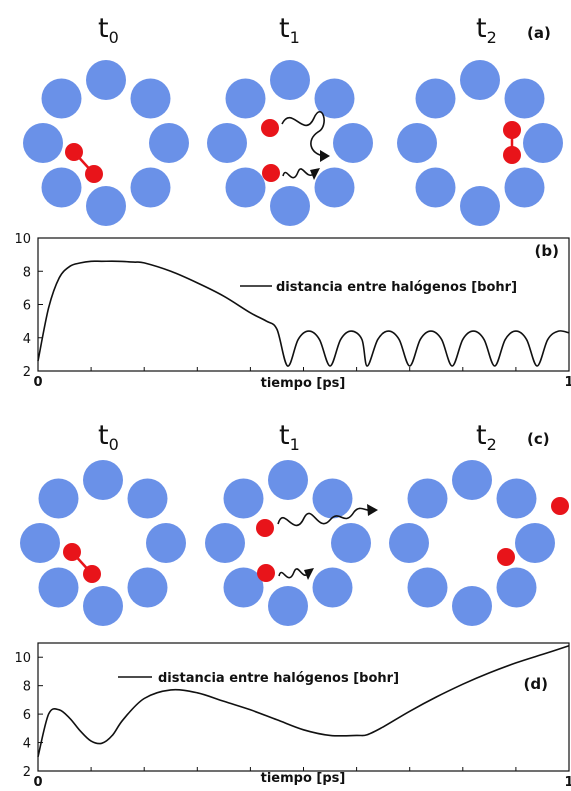  Describe the element at coordinates (539, 33) in the screenshot. I see `panel-label-a: (a)` at that location.